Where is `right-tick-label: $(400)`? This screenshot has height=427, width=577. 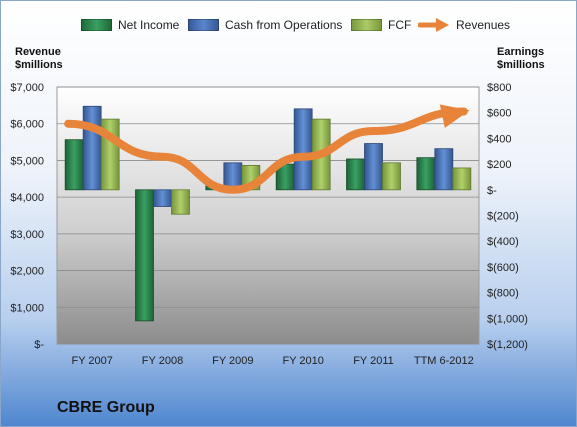 right-tick-label: $(400) is located at coordinates (503, 242).